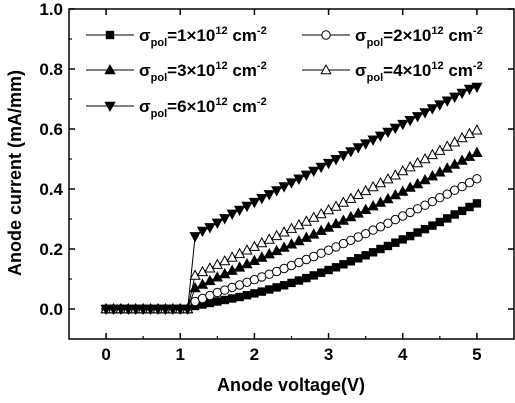 The image size is (515, 403). I want to click on legend-item: σpol=3×1012 cm-2, so click(176, 72).